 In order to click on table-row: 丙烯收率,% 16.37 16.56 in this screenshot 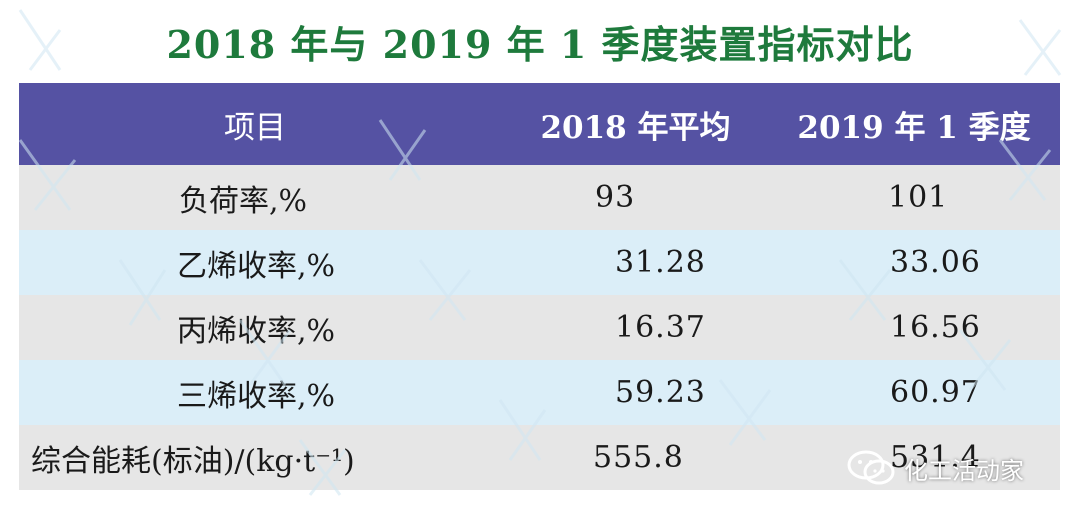, I will do `click(539, 327)`.